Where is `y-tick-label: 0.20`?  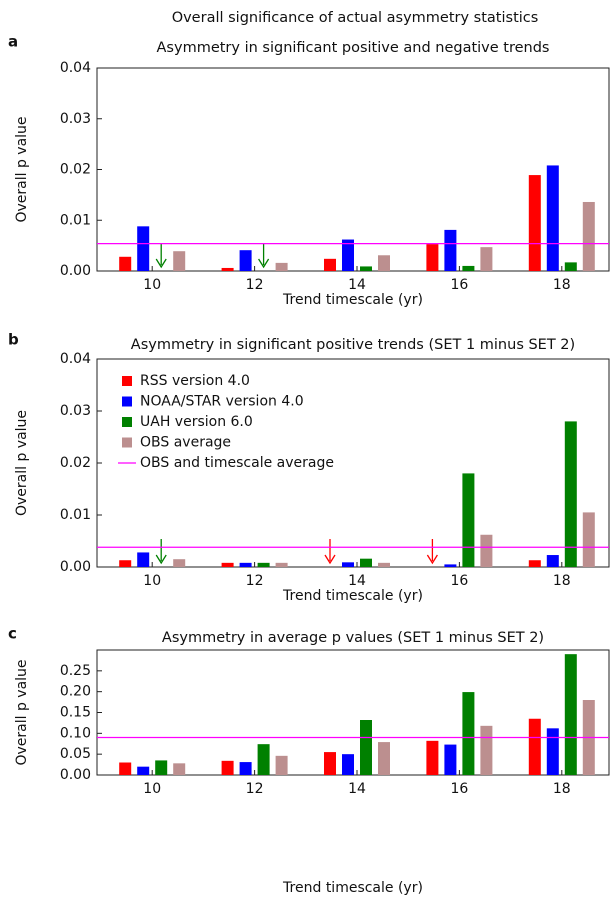 y-tick-label: 0.20 is located at coordinates (75, 692).